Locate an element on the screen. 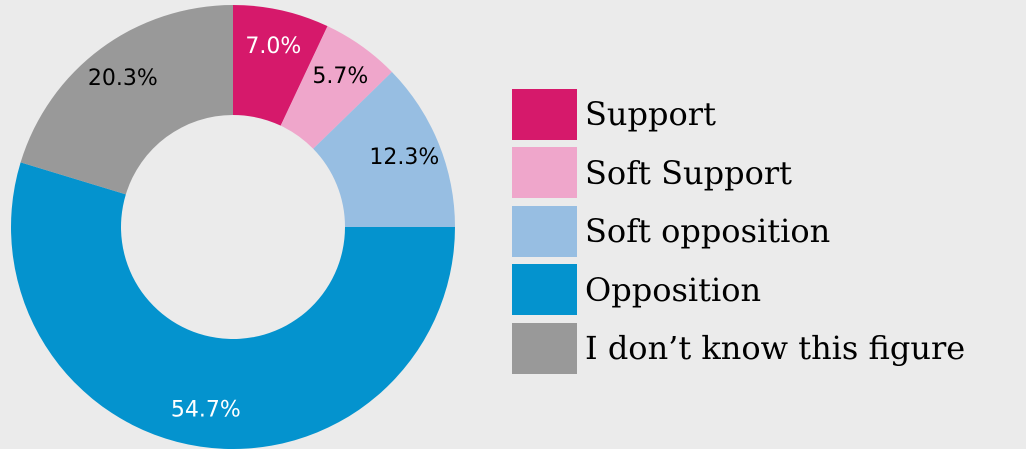  slice-soft-support is located at coordinates (336, 87).